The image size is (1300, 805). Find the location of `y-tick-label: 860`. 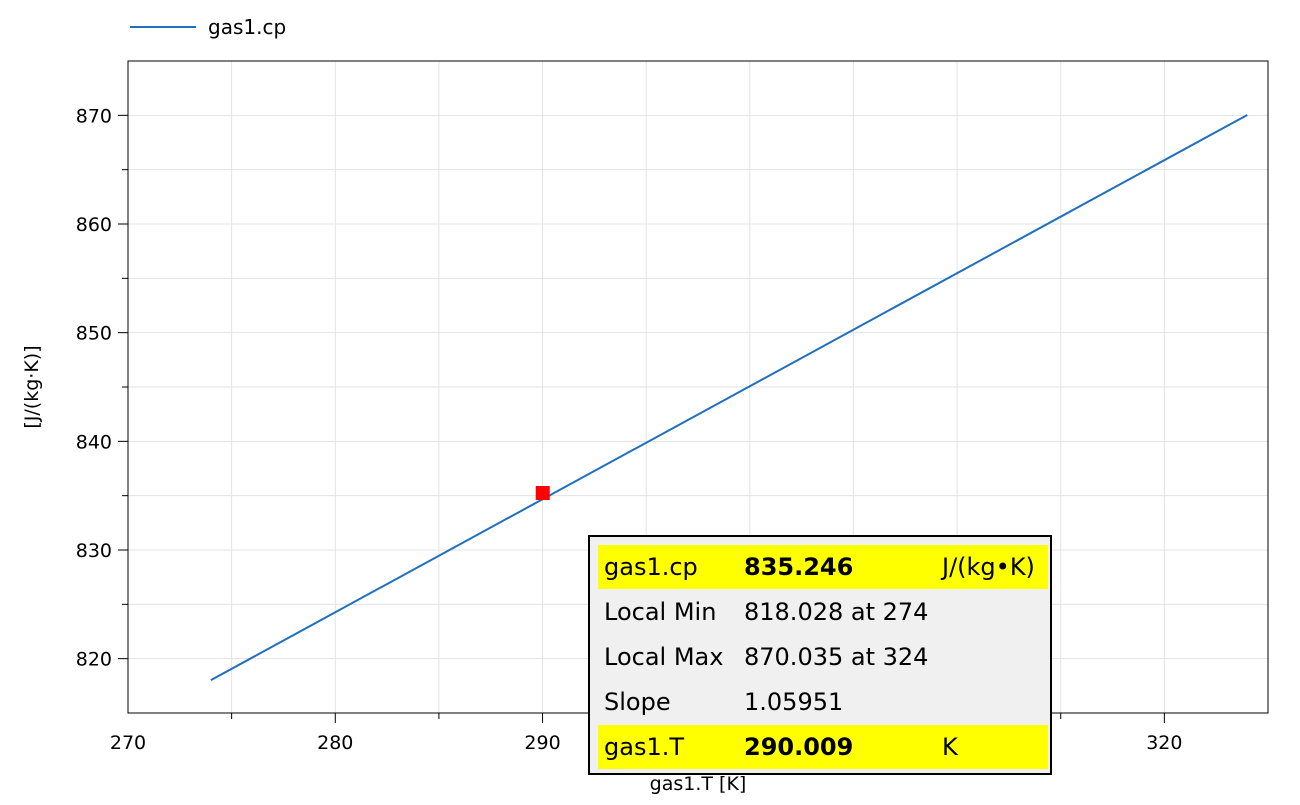

y-tick-label: 860 is located at coordinates (94, 225).